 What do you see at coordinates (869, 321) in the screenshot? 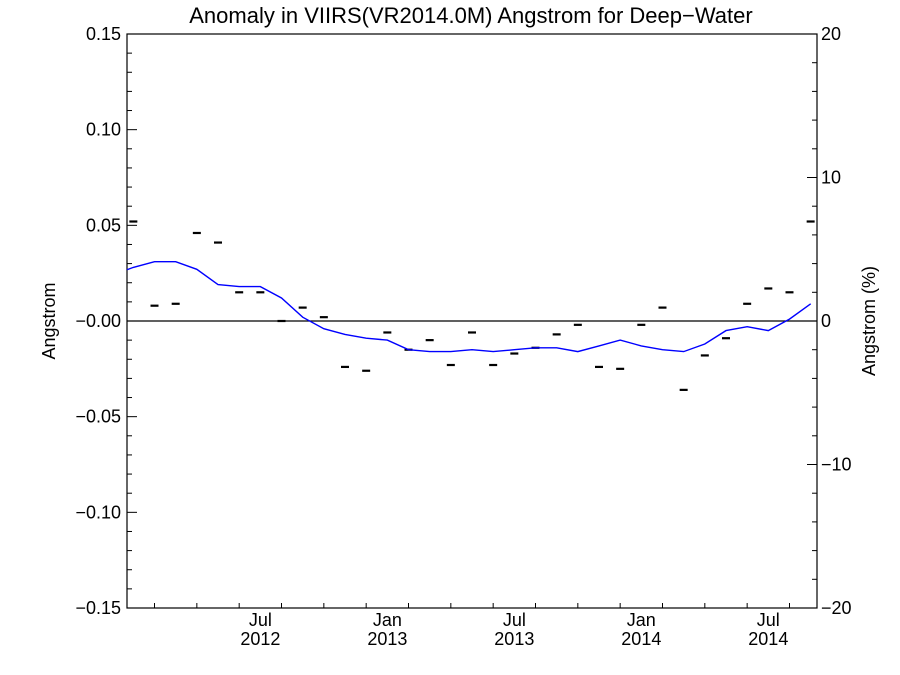
I see `y-axis-title-right: Angstrom (%)` at bounding box center [869, 321].